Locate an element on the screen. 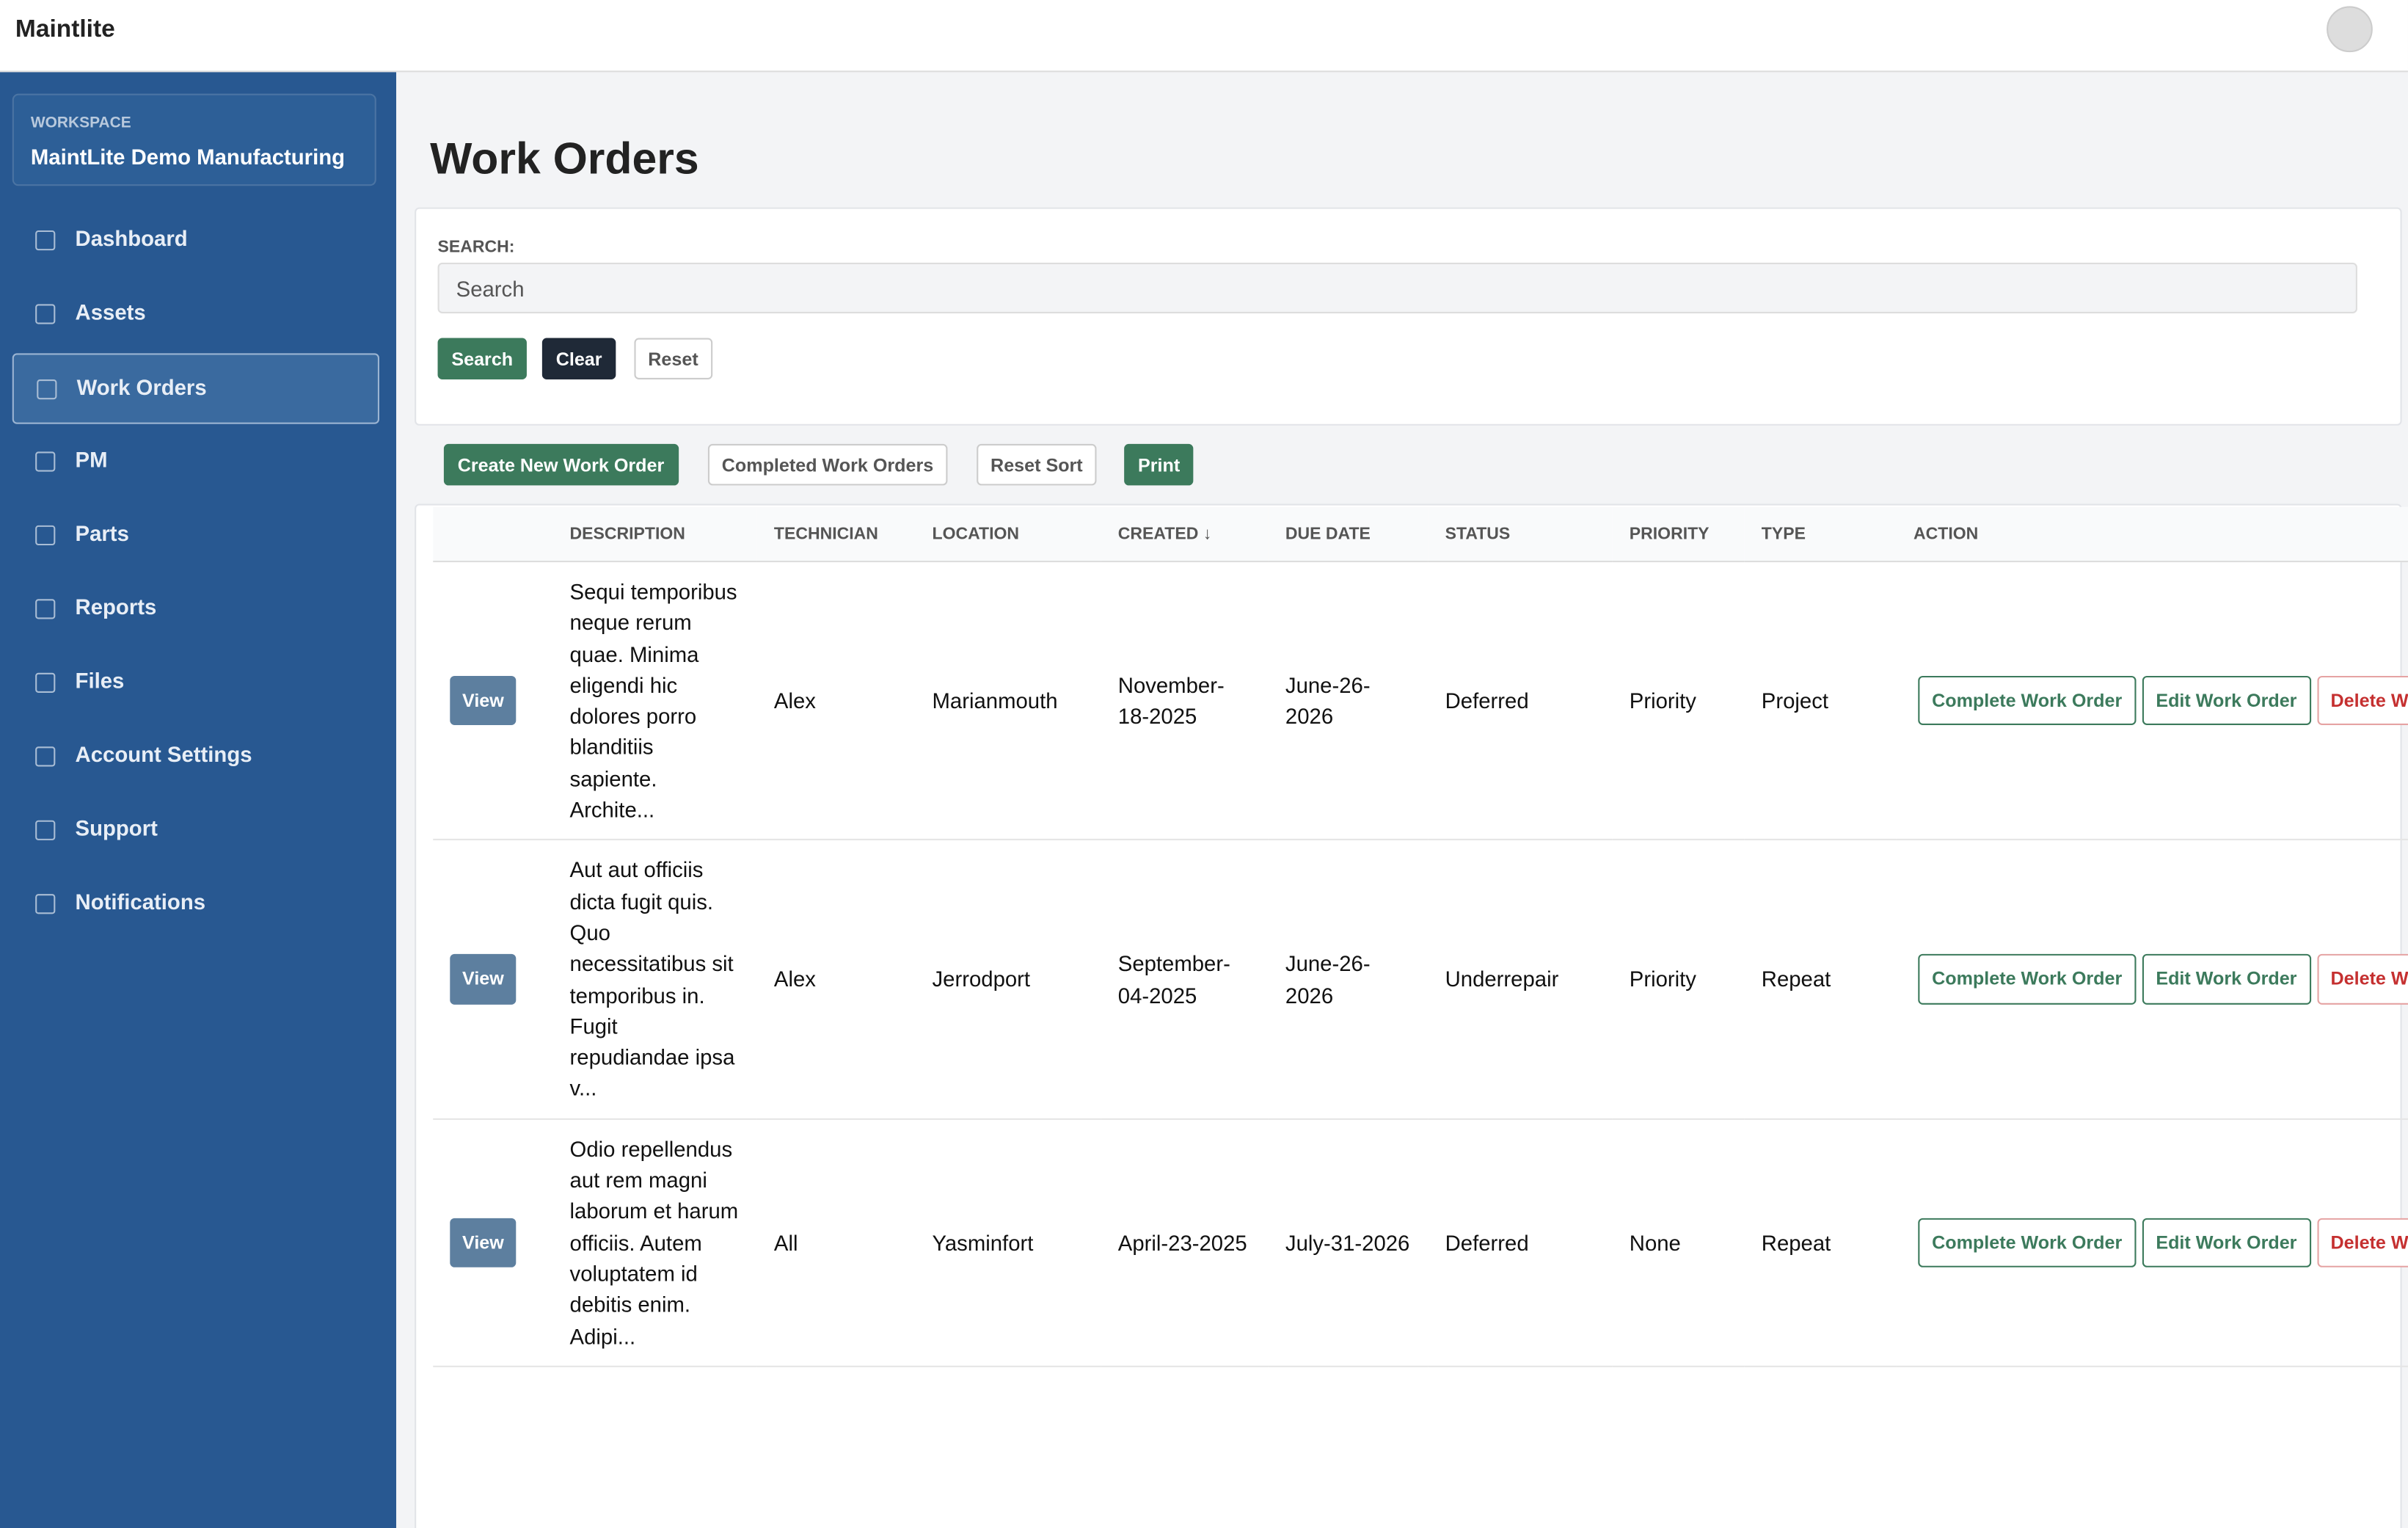  search-button: Search is located at coordinates (482, 358).